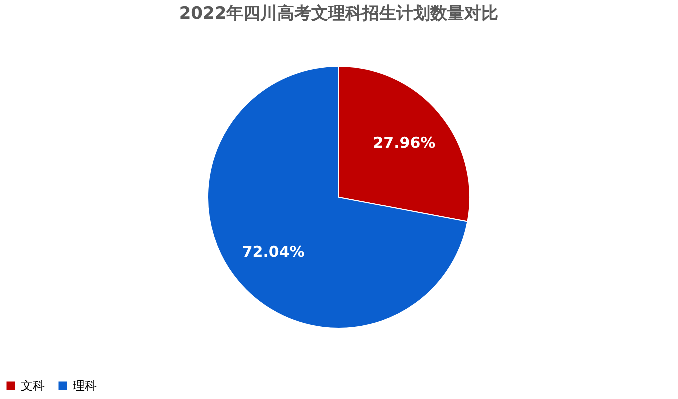 This screenshot has width=678, height=399. What do you see at coordinates (339, 14) in the screenshot?
I see `chart-title: 2022年四川高考文理科招生计划数量对比` at bounding box center [339, 14].